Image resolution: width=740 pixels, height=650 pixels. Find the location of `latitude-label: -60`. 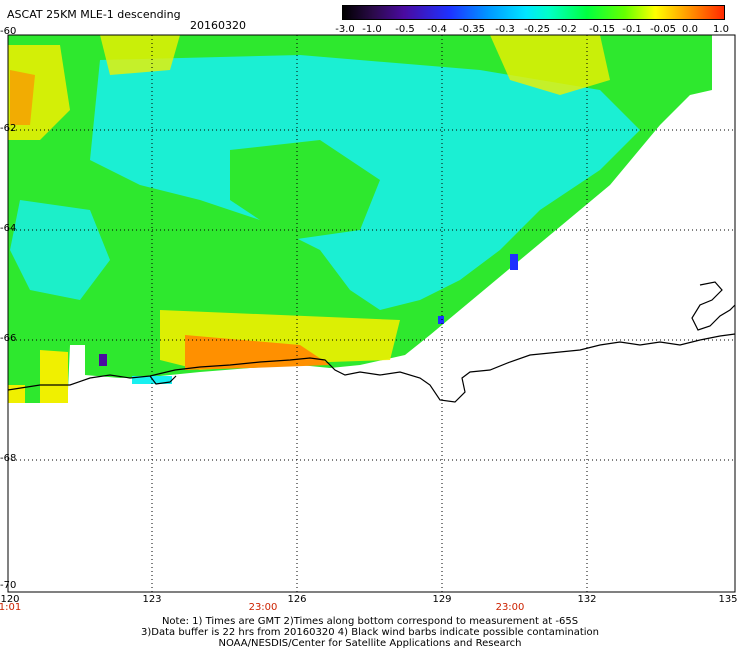

latitude-label: -60 is located at coordinates (8, 31).